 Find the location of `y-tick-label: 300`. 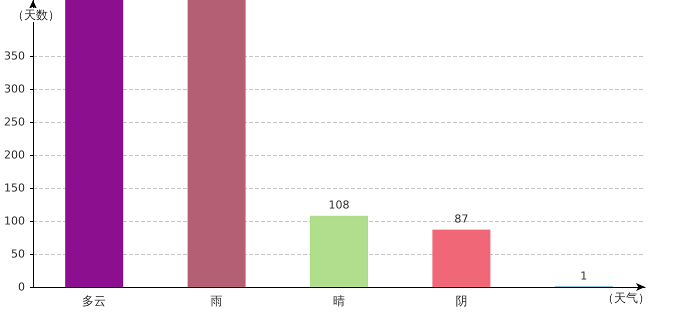

y-tick-label: 300 is located at coordinates (14, 89).